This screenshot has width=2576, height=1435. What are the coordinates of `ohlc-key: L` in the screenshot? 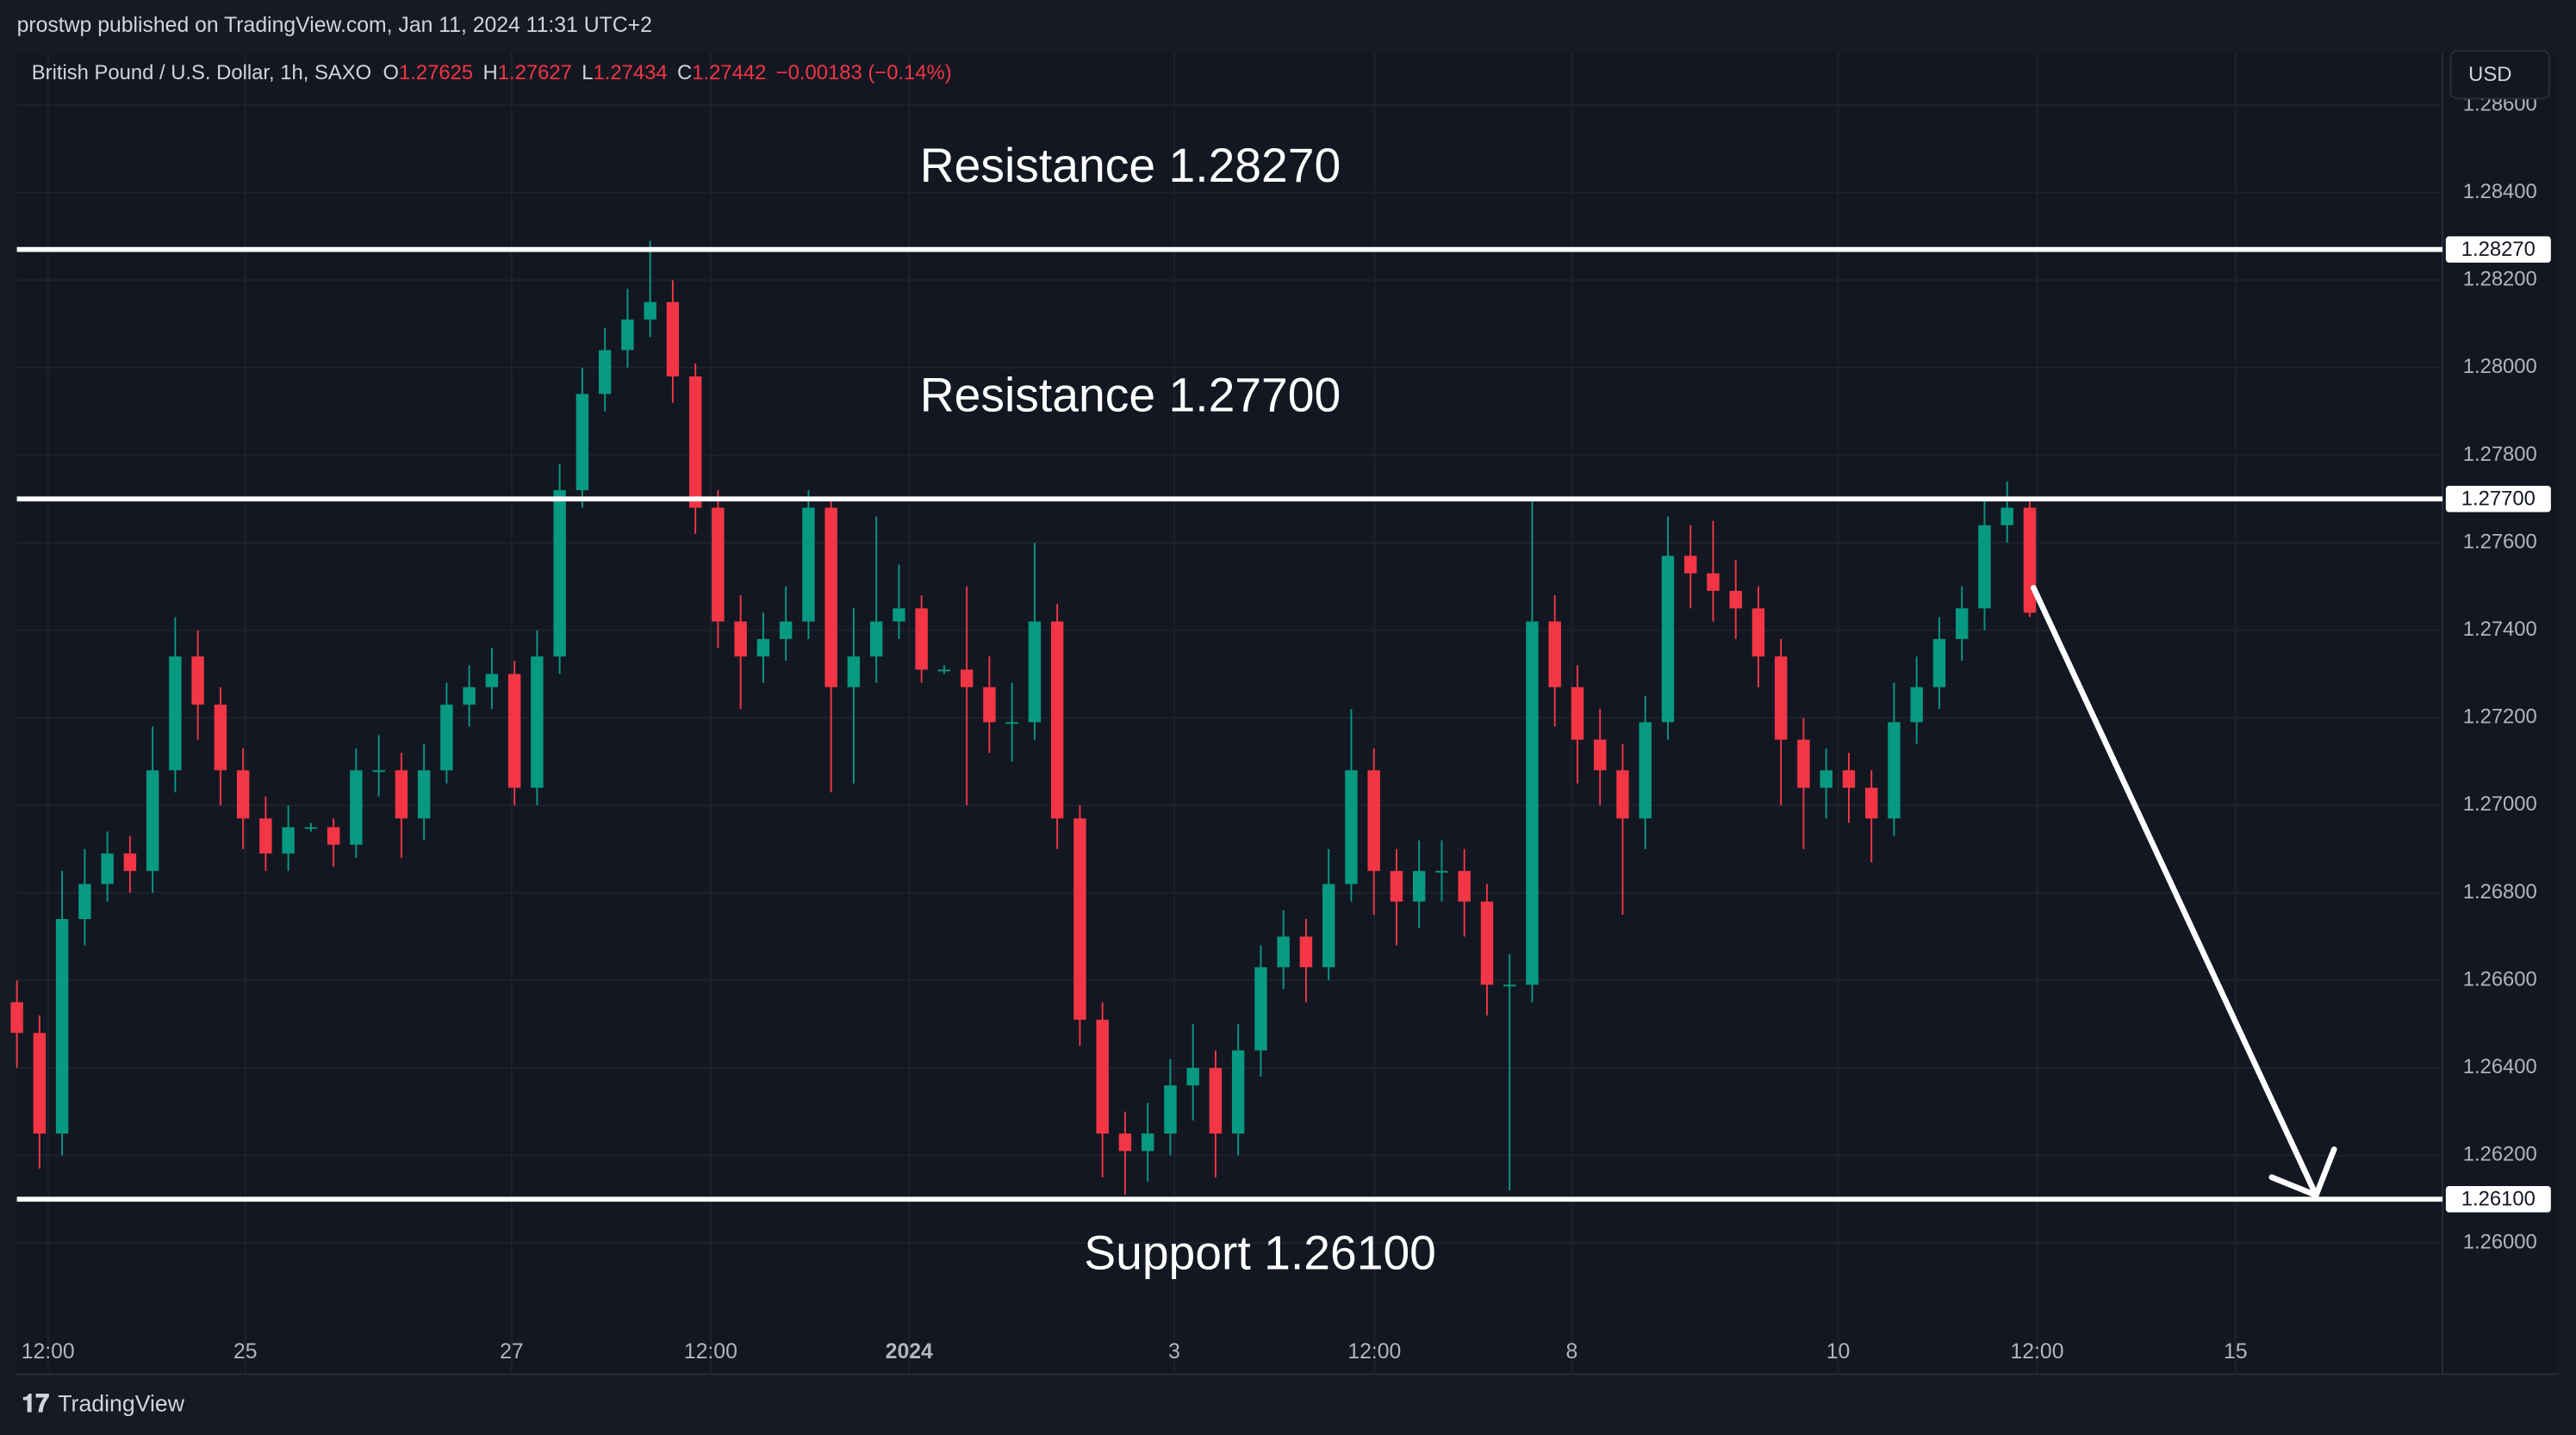 It's located at (588, 72).